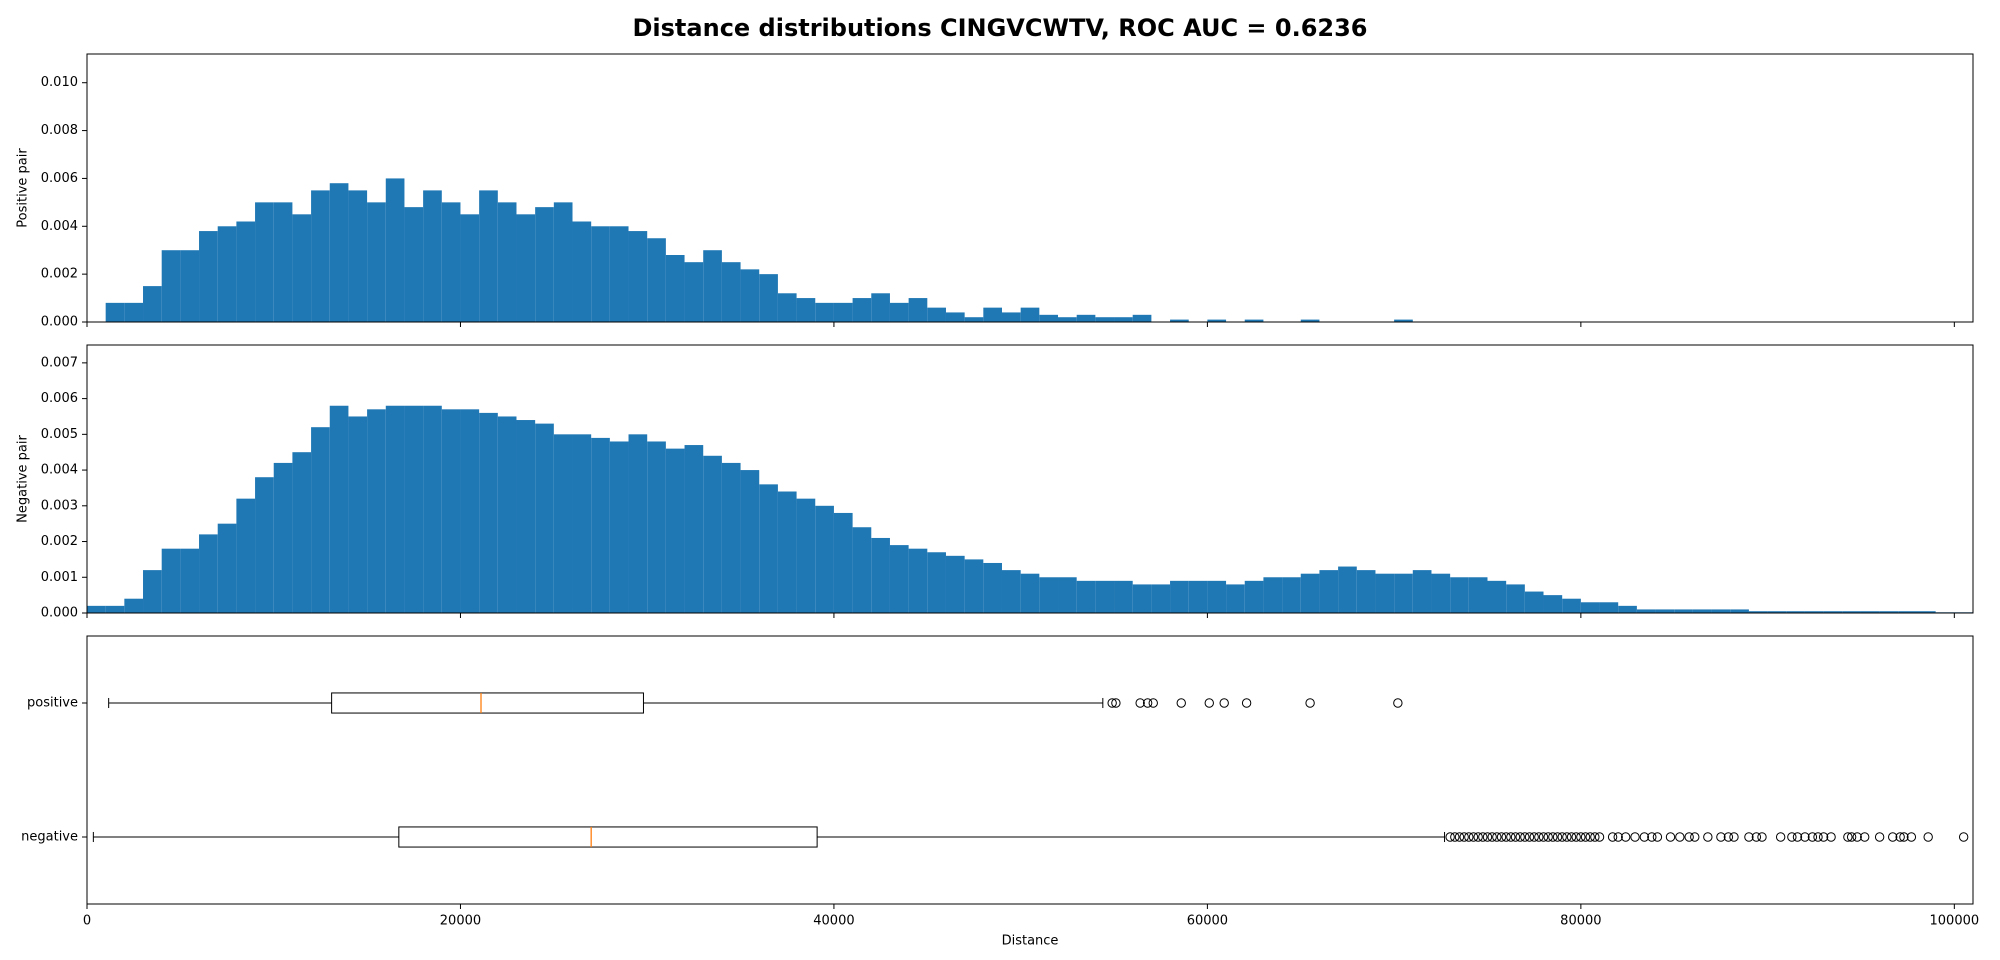 This screenshot has height=960, width=2000. What do you see at coordinates (59, 434) in the screenshot?
I see `y-tick-label: 0.005` at bounding box center [59, 434].